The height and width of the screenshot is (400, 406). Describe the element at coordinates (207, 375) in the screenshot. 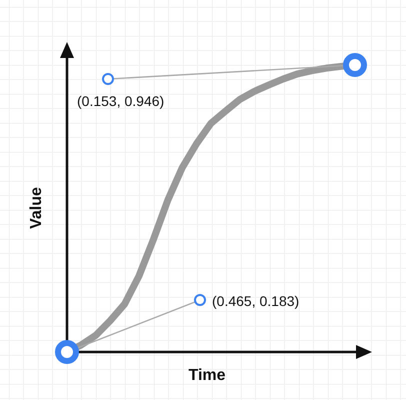

I see `x-axis-title: Time` at that location.